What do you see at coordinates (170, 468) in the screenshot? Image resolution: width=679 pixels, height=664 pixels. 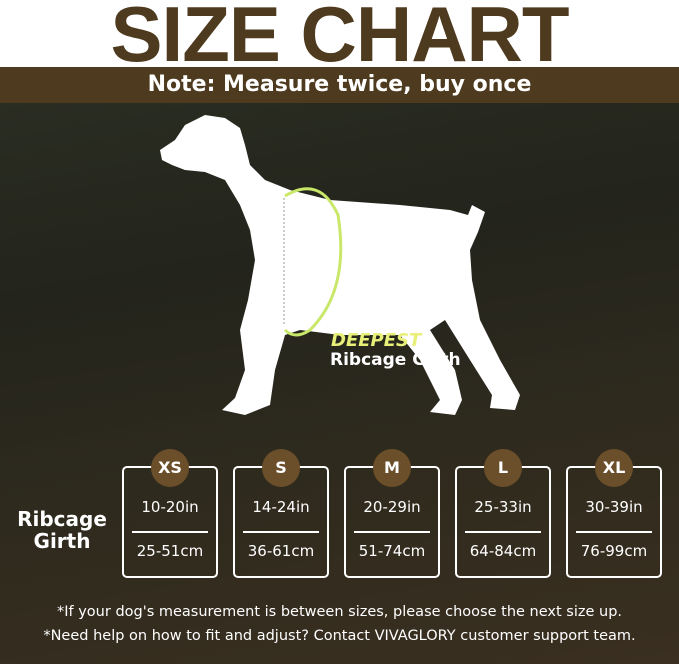 I see `size-badge: XS` at bounding box center [170, 468].